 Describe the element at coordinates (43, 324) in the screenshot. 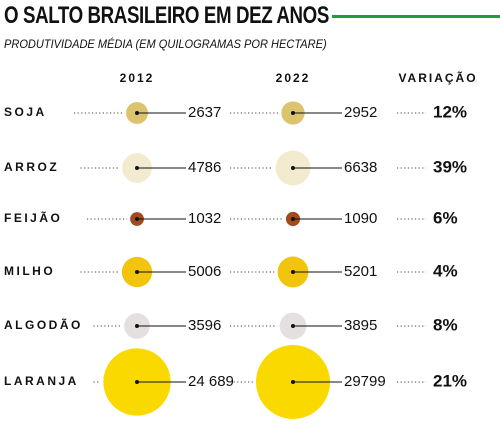

I see `crop-label-algodão: ALGODÃO` at that location.